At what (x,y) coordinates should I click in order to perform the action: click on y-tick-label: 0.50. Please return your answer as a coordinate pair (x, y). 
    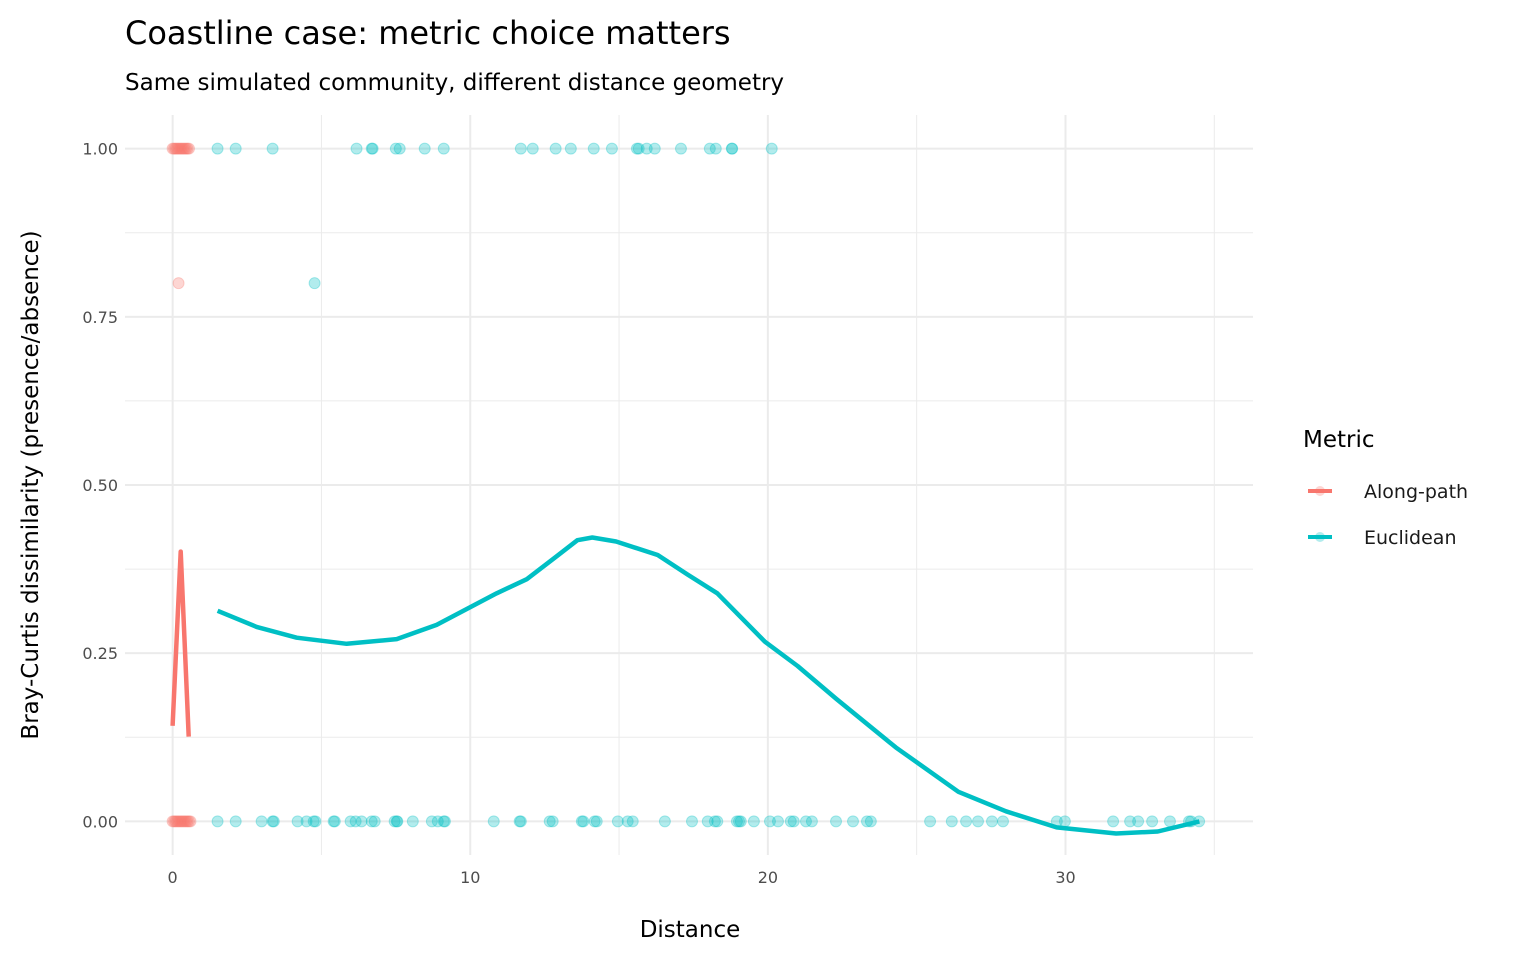
    Looking at the image, I should click on (100, 485).